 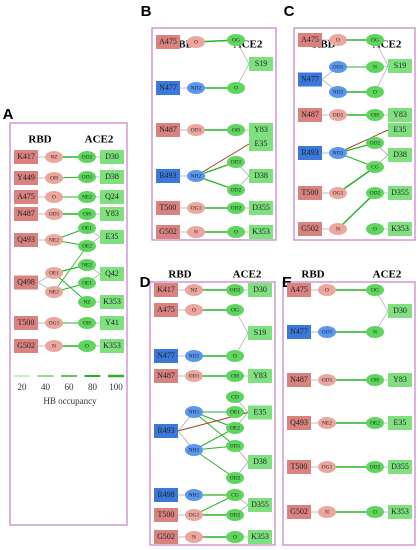 What do you see at coordinates (54, 214) in the screenshot?
I see `rbd-atom-label: OD1` at bounding box center [54, 214].